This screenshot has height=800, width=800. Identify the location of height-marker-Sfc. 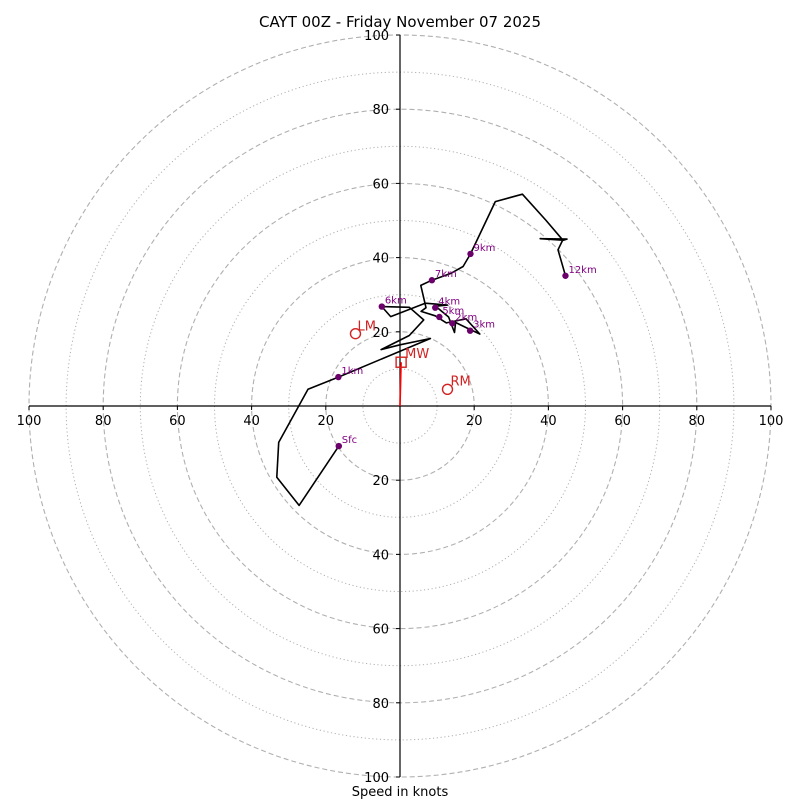
(338, 446).